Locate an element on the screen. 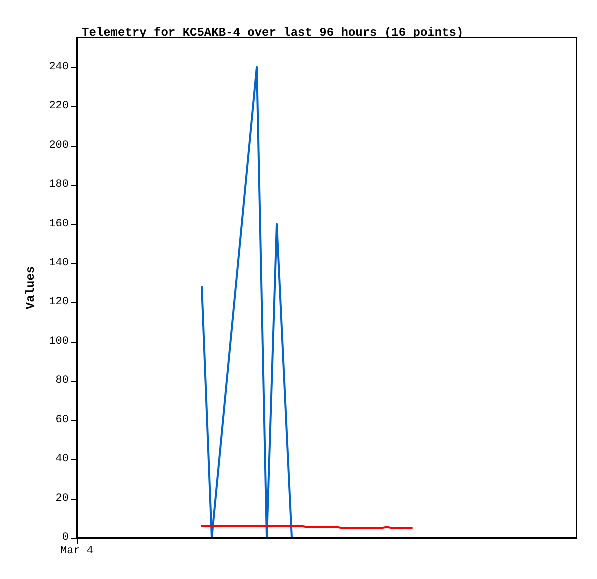 Image resolution: width=597 pixels, height=579 pixels. y-tick-label: 80 is located at coordinates (62, 381).